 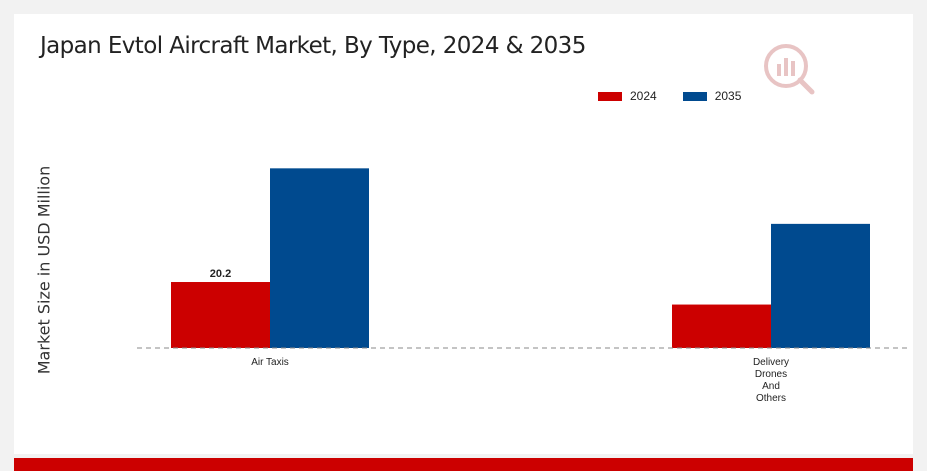 I want to click on legend-swatch-2024, so click(x=610, y=96).